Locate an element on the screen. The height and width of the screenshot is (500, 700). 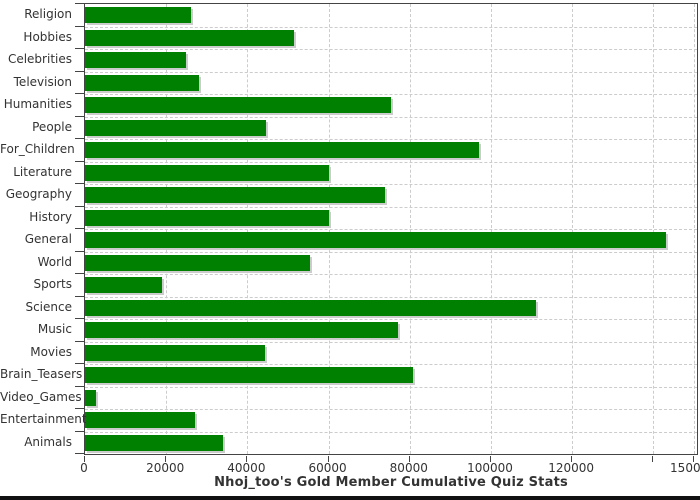
bar-world is located at coordinates (198, 262).